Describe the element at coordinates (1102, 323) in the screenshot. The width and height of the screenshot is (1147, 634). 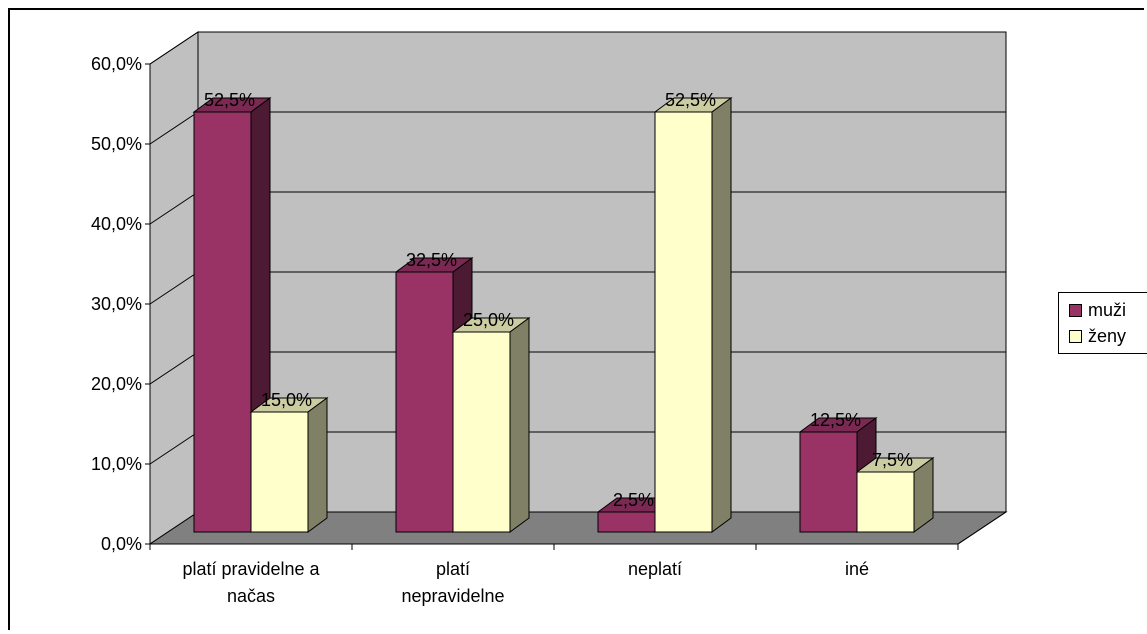
I see `legend: muži ženy` at that location.